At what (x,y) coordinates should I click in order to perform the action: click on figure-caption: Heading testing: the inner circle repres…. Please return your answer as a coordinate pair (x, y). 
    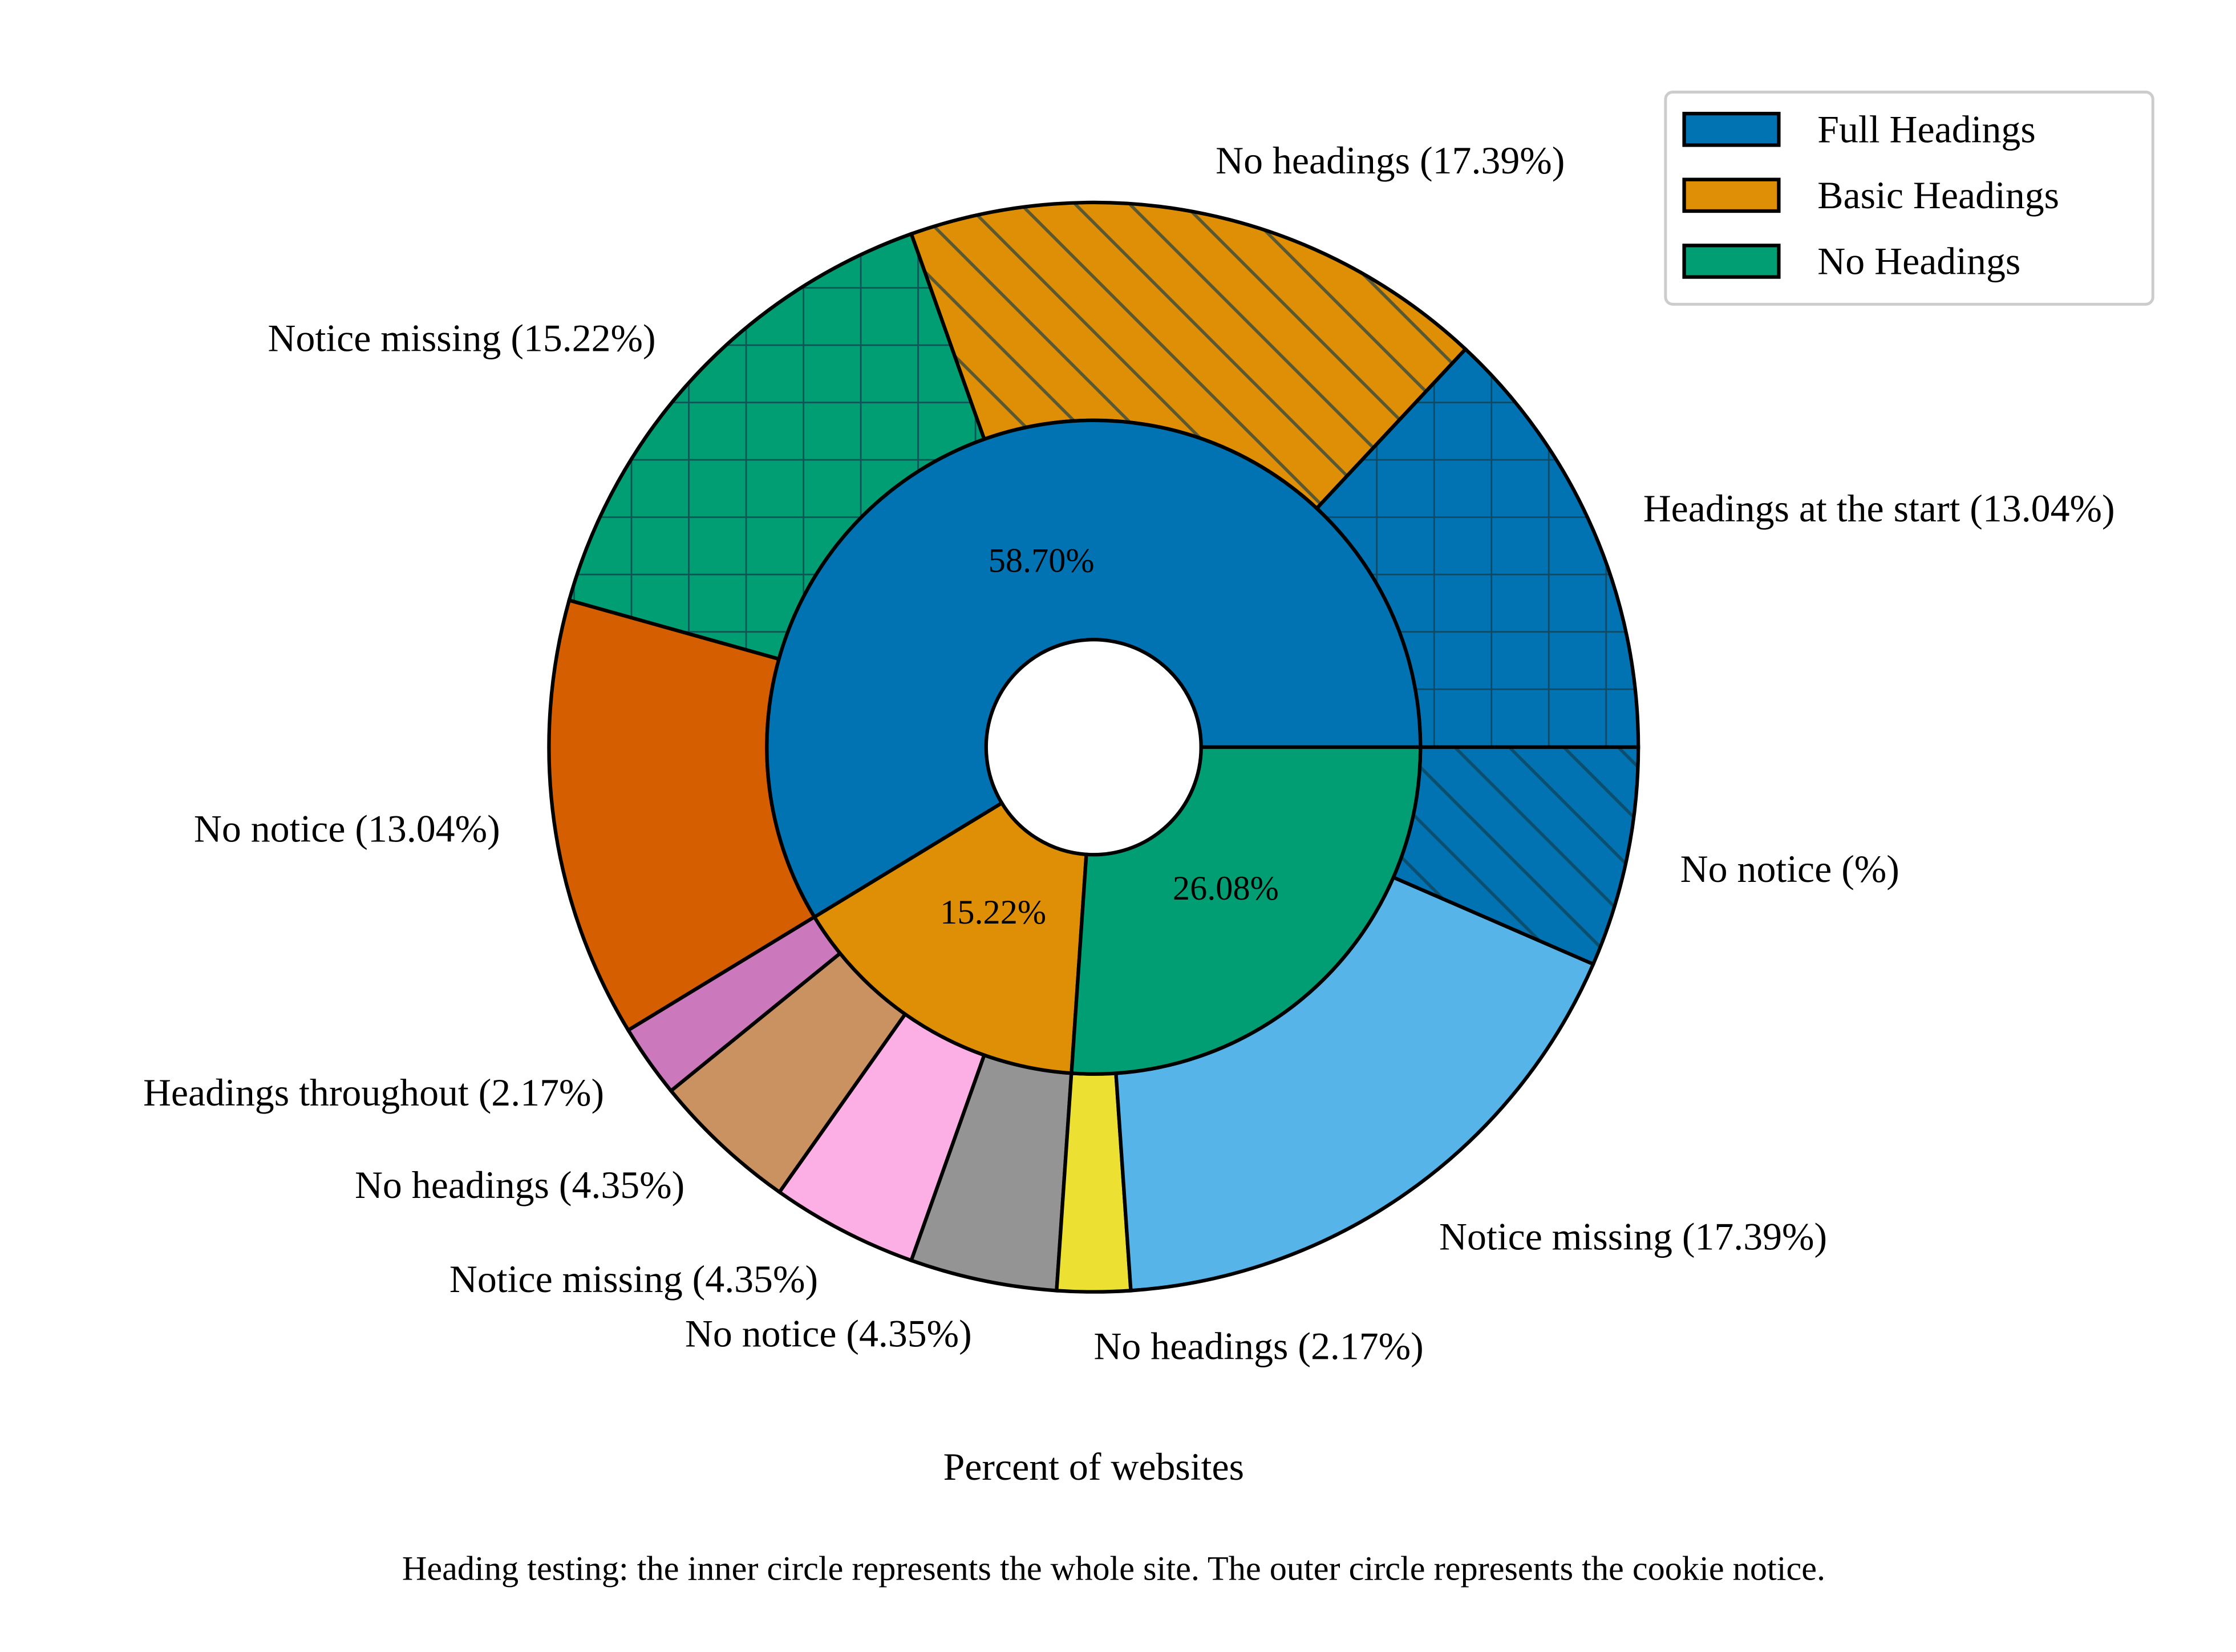
    Looking at the image, I should click on (1113, 1569).